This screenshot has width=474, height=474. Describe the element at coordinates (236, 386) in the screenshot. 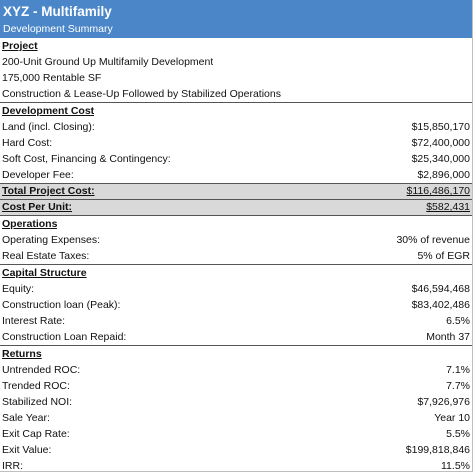

I see `returns-row-trended-roc: Trended ROC: 7.7%` at that location.